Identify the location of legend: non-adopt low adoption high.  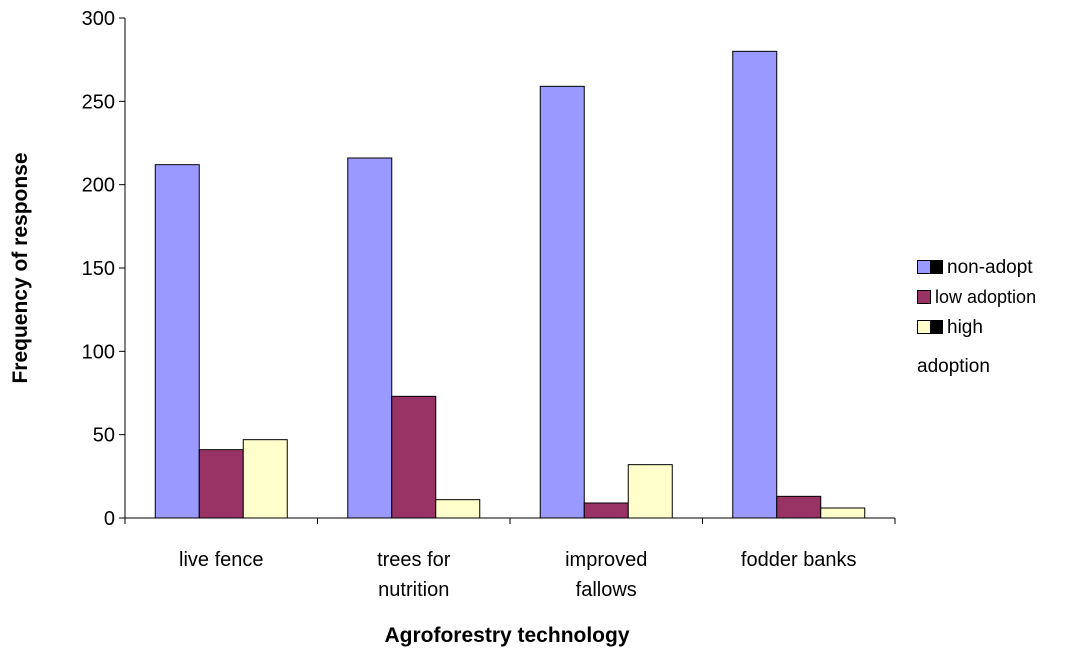
(1002, 297).